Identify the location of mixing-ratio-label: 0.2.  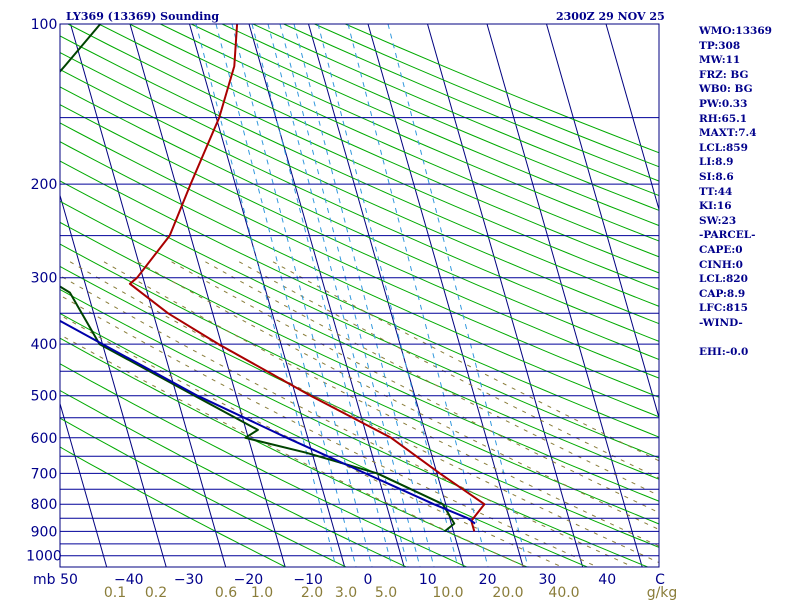
(156, 592).